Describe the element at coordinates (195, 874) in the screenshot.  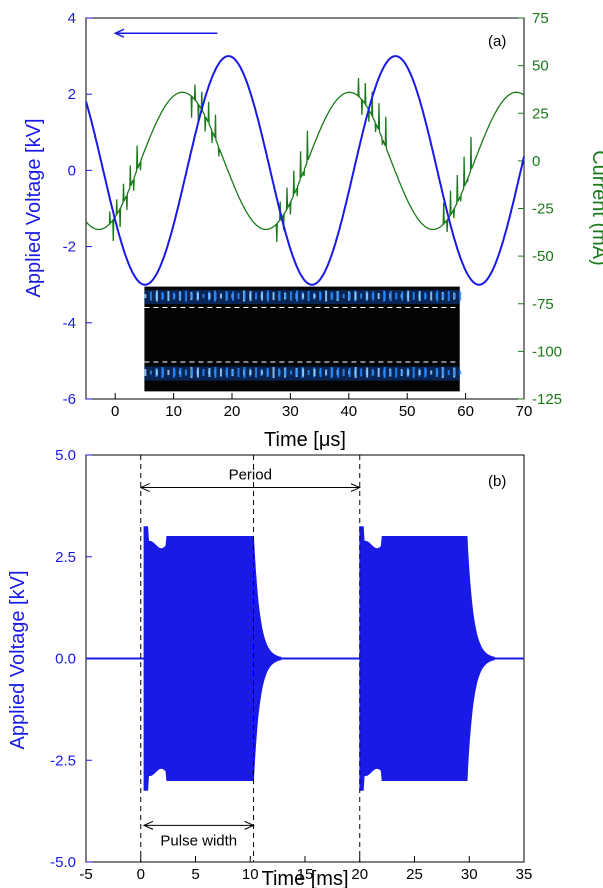
I see `x-tick-label: 5` at that location.